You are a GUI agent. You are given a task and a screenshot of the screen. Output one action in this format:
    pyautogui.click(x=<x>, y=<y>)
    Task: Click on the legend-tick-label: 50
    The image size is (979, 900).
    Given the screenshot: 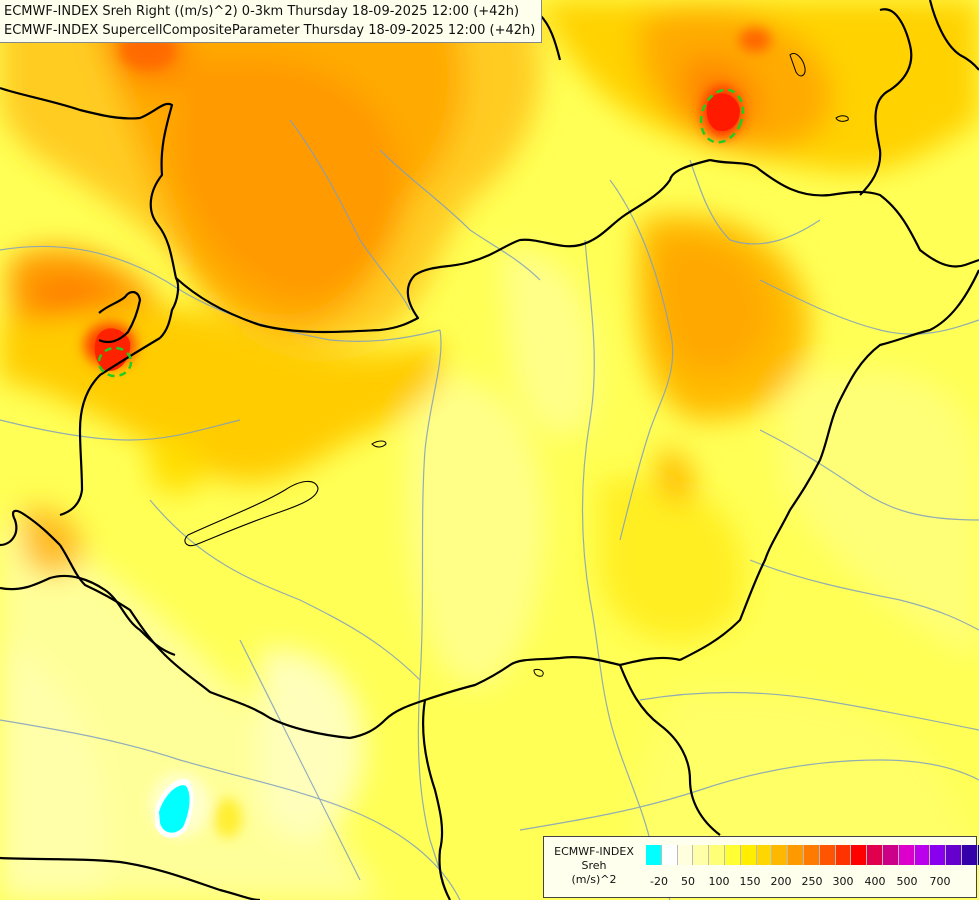 What is the action you would take?
    pyautogui.click(x=688, y=881)
    